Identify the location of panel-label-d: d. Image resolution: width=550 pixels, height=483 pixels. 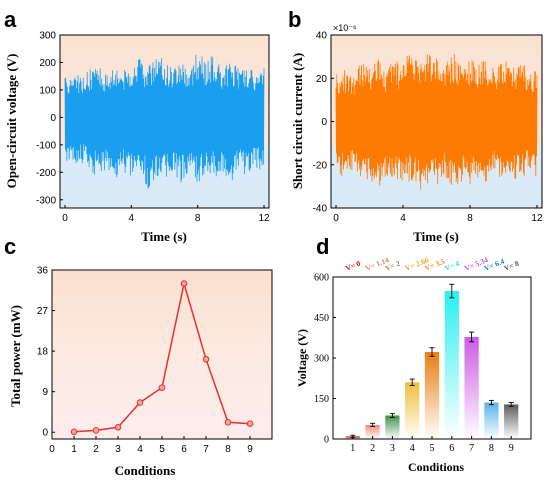
(322, 246).